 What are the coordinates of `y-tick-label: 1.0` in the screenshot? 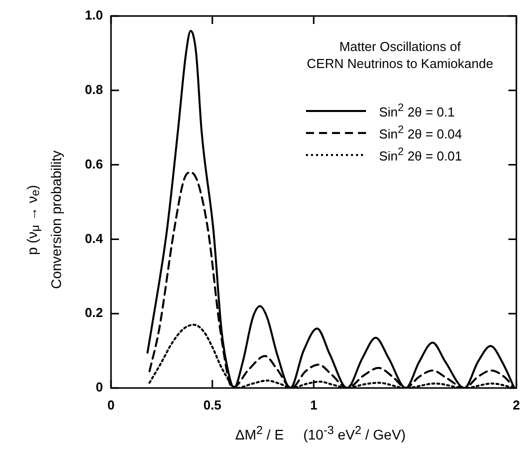 It's located at (93, 15).